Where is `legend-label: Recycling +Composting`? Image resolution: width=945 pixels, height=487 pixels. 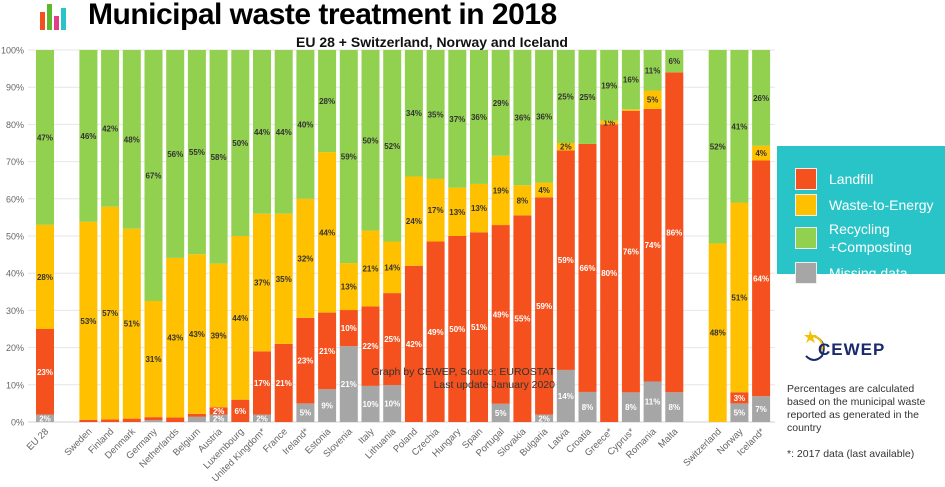 legend-label: Recycling +Composting is located at coordinates (870, 238).